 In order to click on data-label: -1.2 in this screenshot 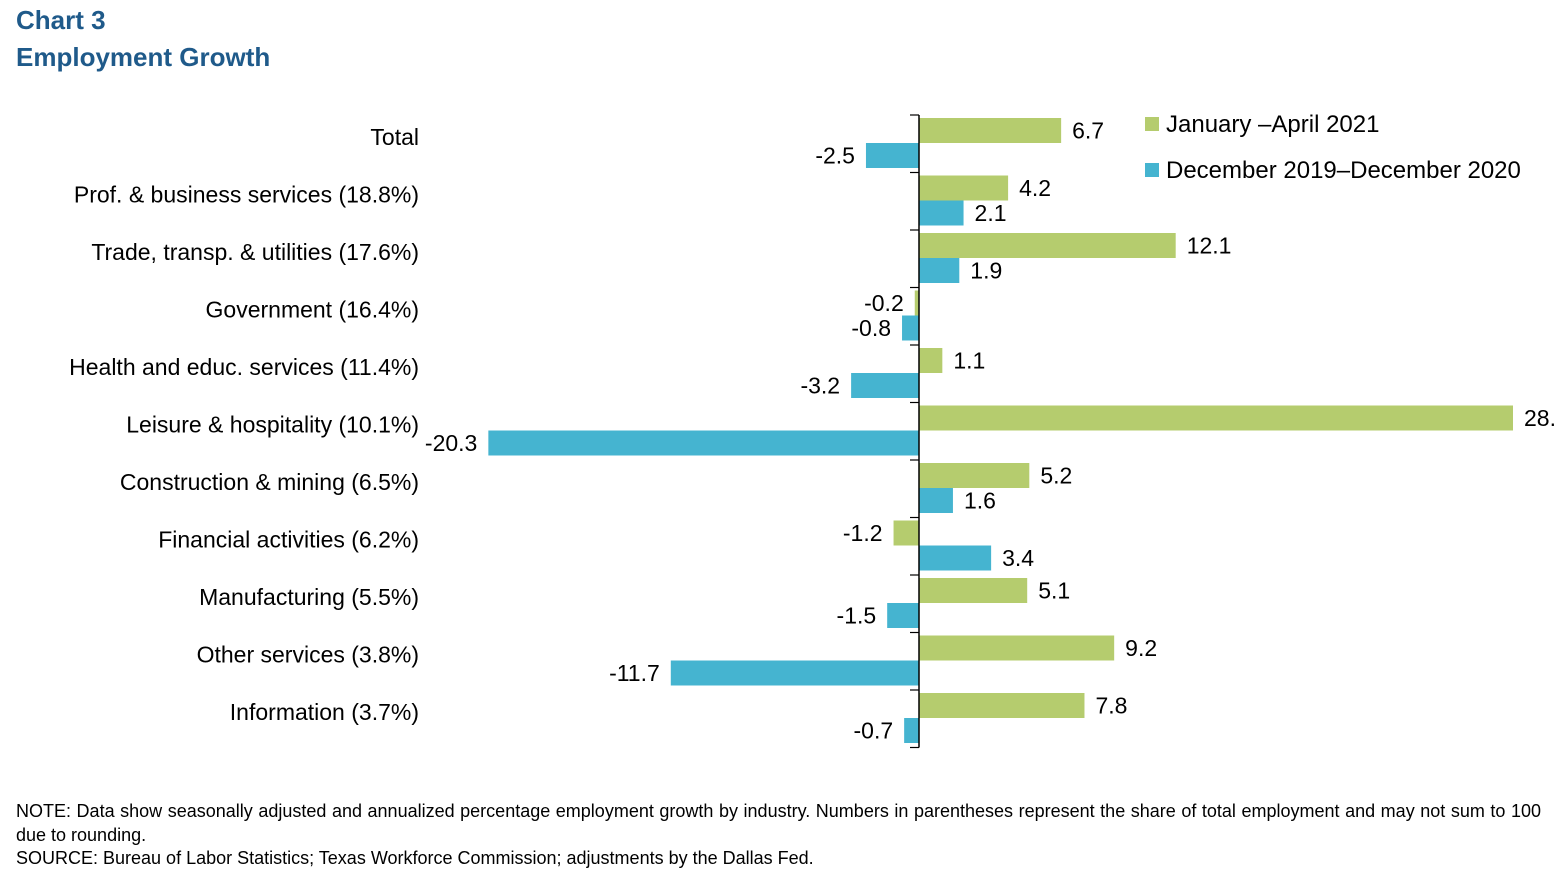, I will do `click(863, 533)`.